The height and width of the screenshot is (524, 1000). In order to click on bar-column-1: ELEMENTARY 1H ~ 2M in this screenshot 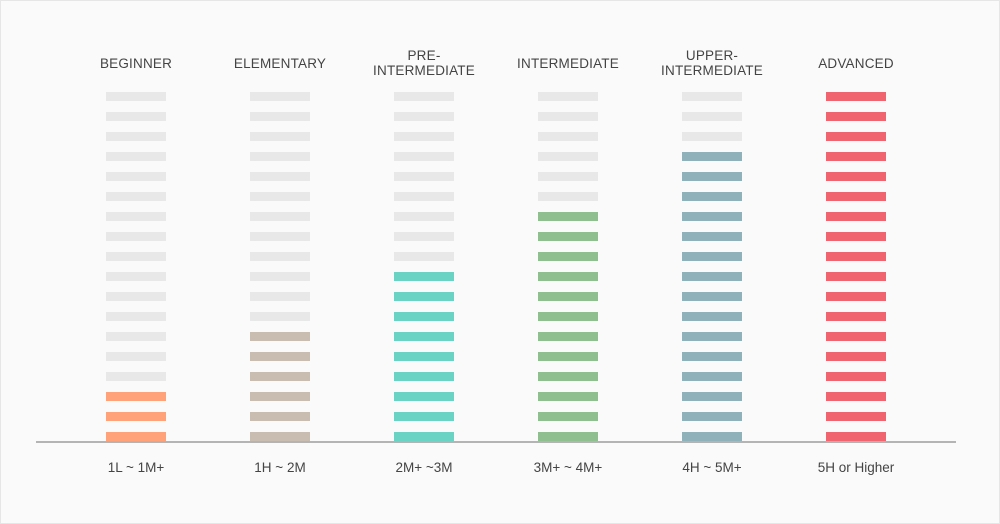, I will do `click(280, 265)`.